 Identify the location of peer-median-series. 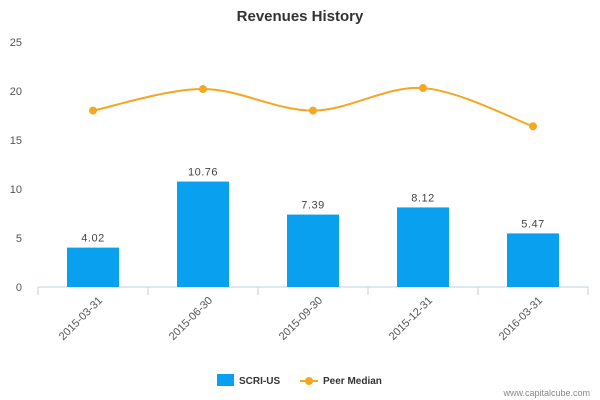
(313, 107).